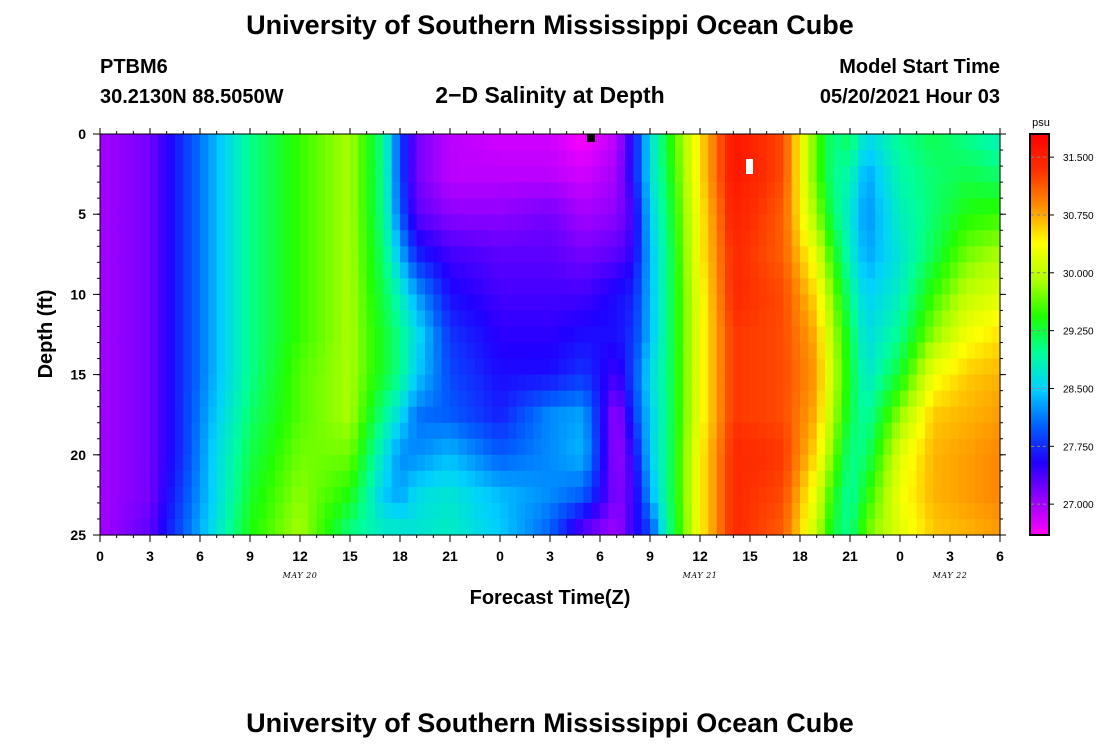  Describe the element at coordinates (200, 556) in the screenshot. I see `x-tick-label: 6` at that location.